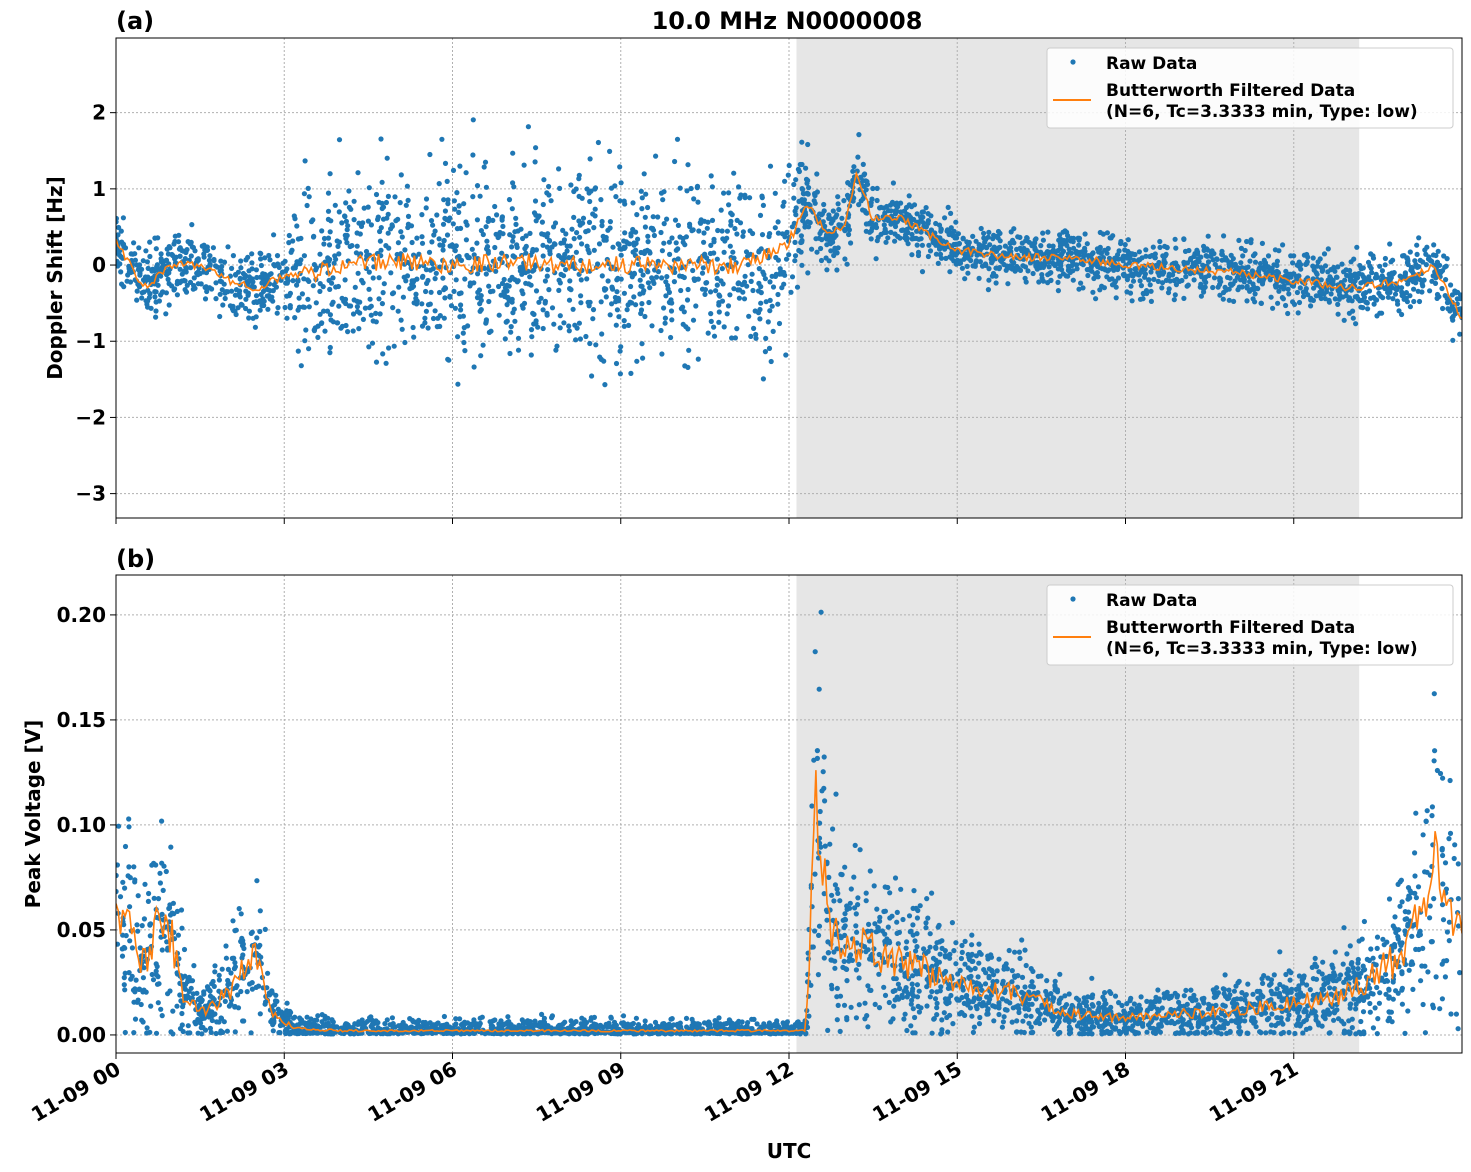 This screenshot has height=1172, width=1471. Describe the element at coordinates (81, 1035) in the screenshot. I see `y-tick-label: 0.00` at that location.